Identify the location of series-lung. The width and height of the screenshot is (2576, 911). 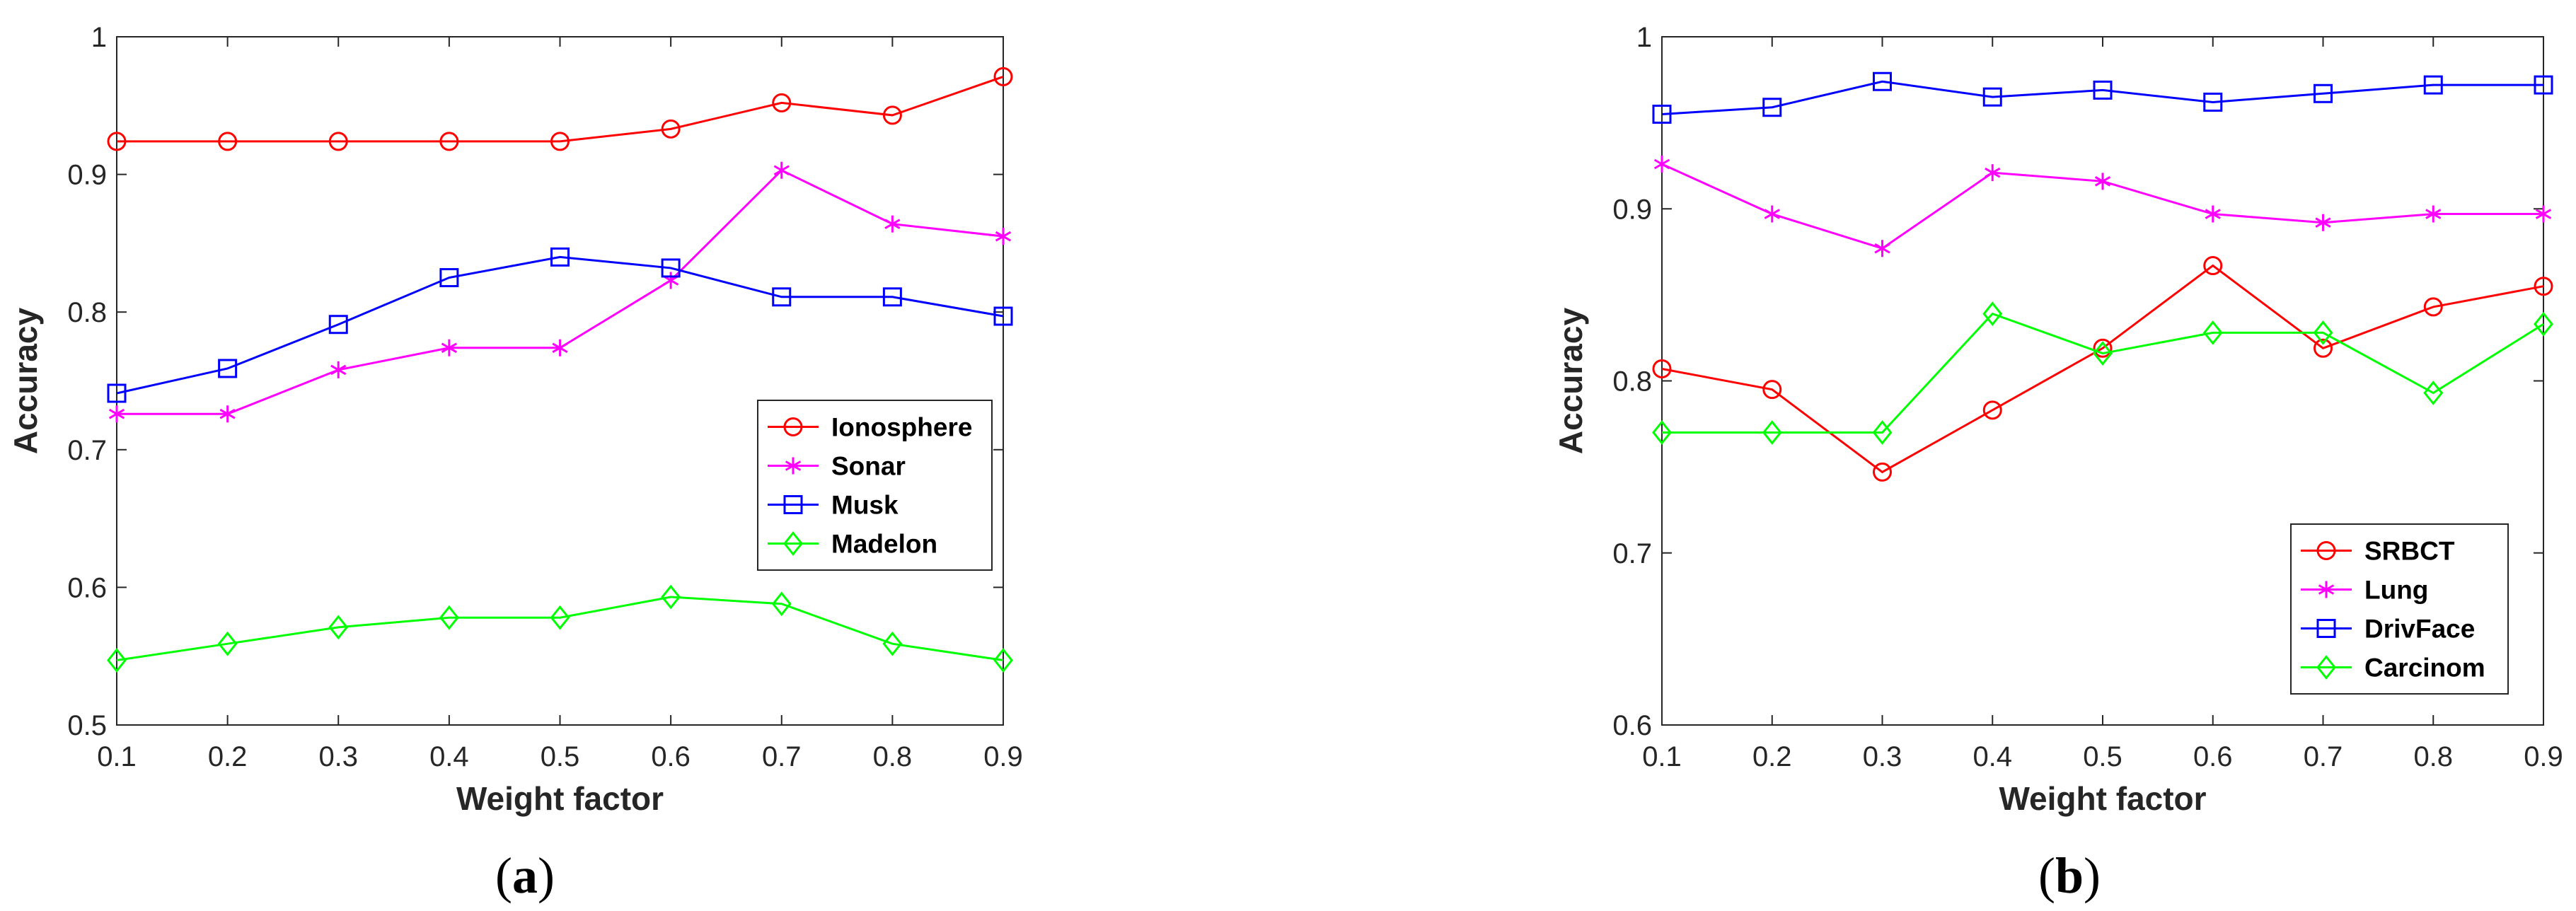
(2102, 206).